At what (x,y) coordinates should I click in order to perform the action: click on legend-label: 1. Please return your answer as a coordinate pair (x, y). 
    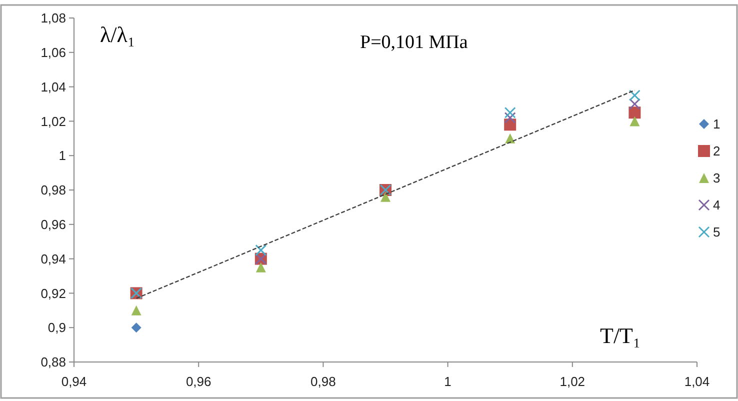
    Looking at the image, I should click on (716, 124).